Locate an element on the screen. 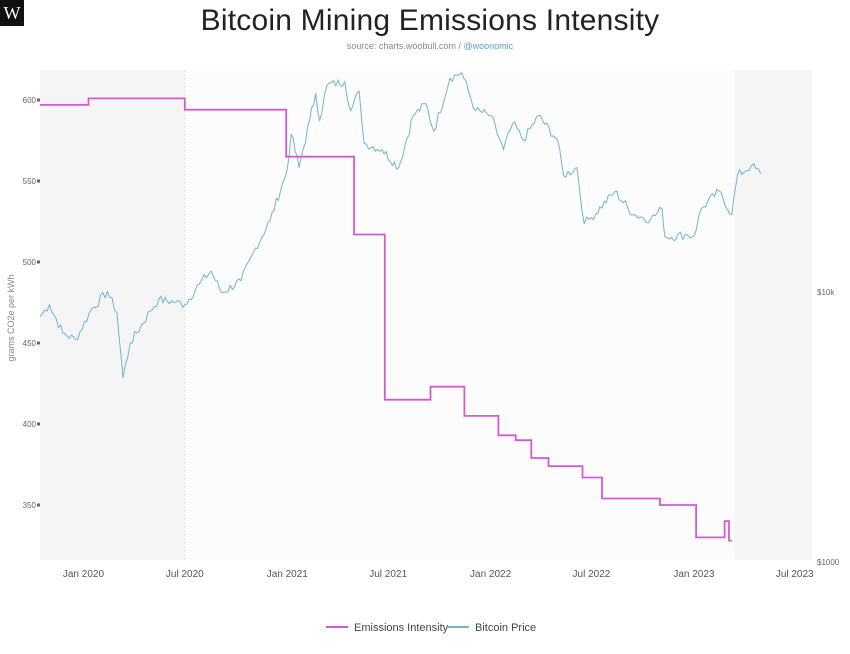  legend-label: Bitcoin Price is located at coordinates (505, 628).